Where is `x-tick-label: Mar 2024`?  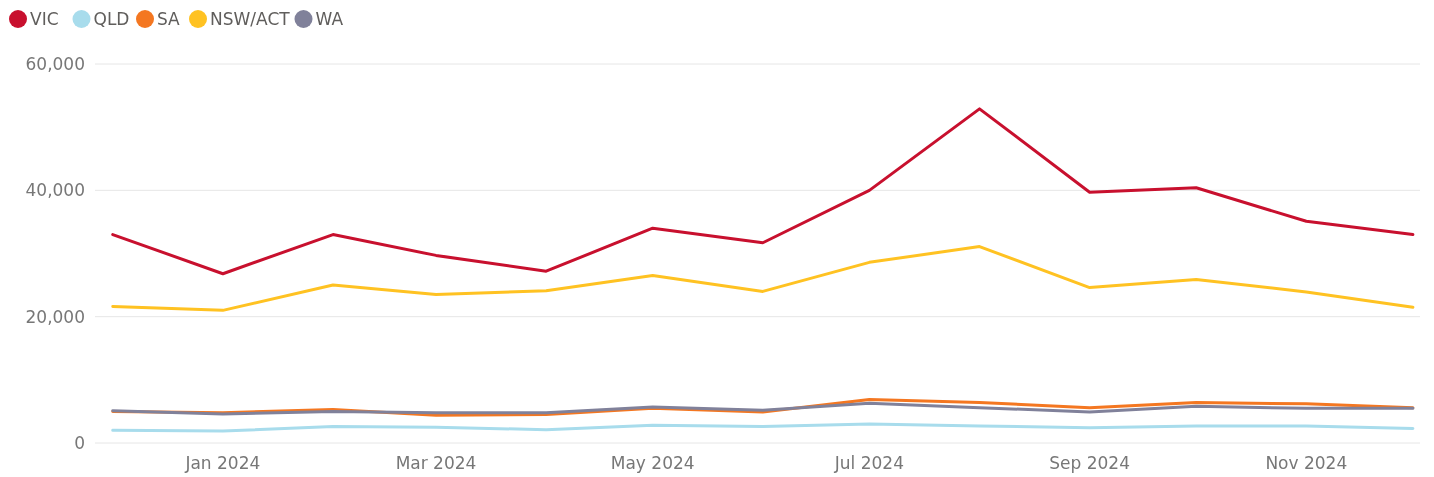
x-tick-label: Mar 2024 is located at coordinates (436, 463).